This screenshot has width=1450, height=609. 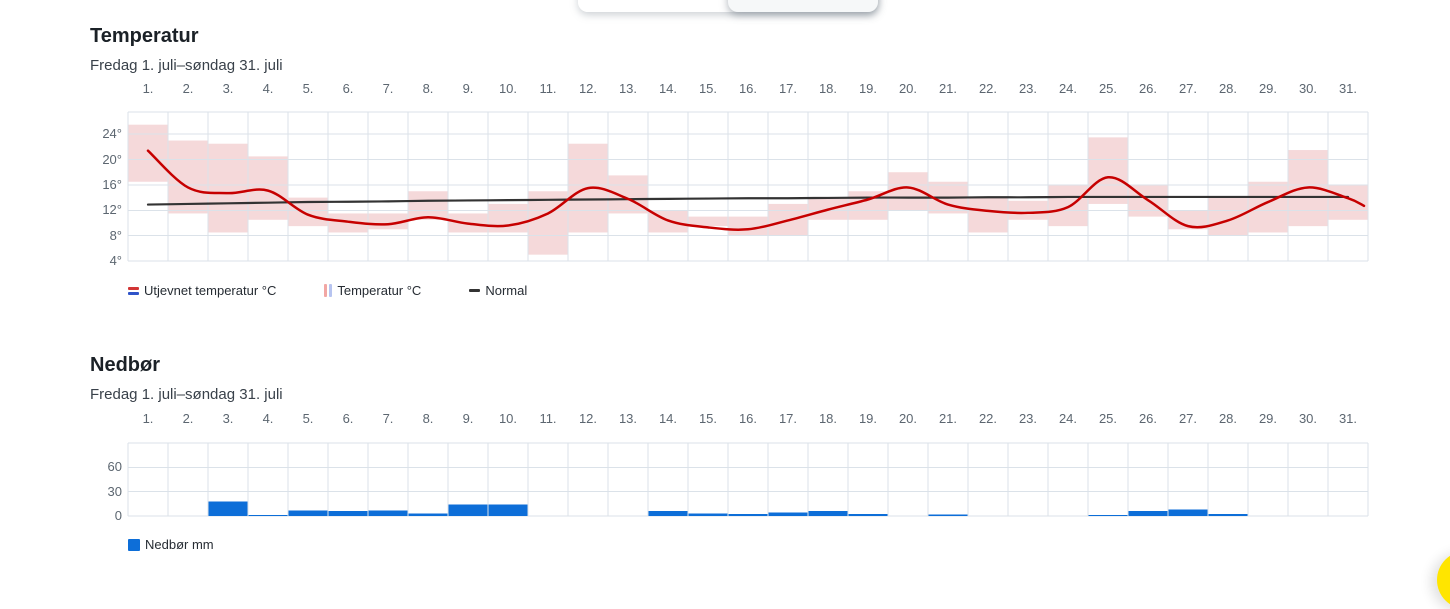 What do you see at coordinates (133, 290) in the screenshot?
I see `smoothed-temperature-icon` at bounding box center [133, 290].